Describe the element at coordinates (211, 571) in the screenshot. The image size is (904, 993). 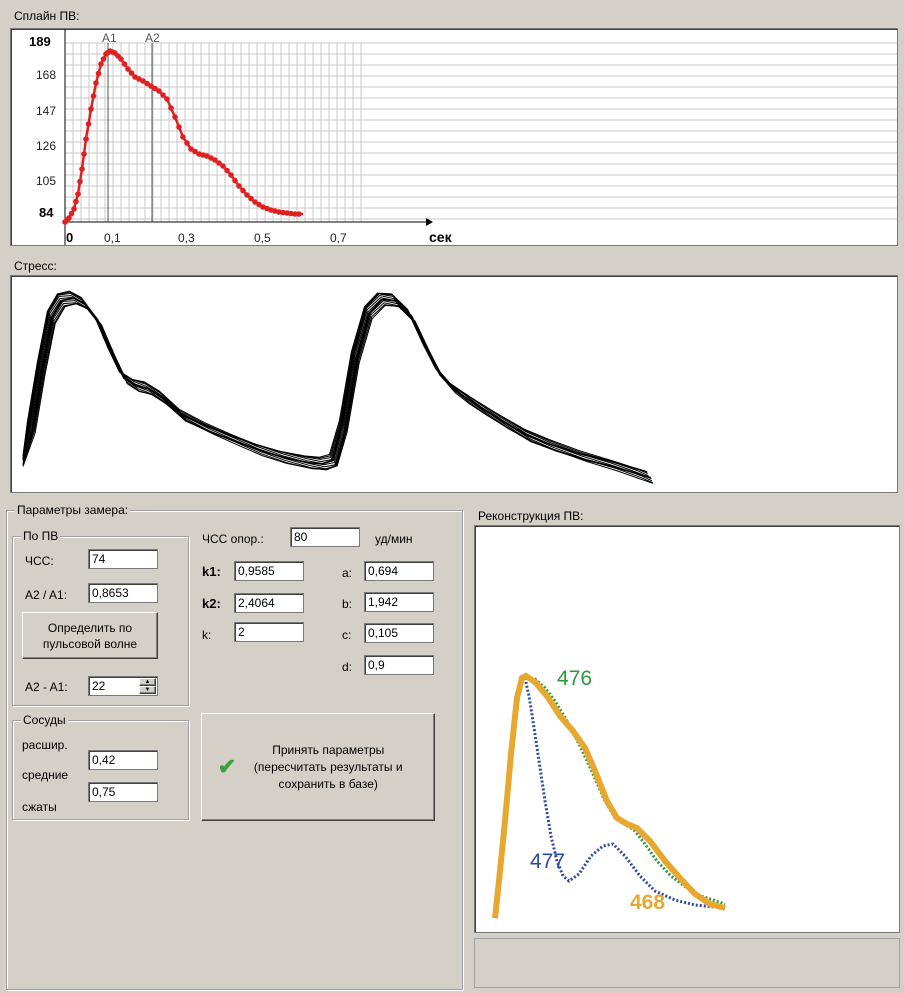
I see `k1-label: k1:` at that location.